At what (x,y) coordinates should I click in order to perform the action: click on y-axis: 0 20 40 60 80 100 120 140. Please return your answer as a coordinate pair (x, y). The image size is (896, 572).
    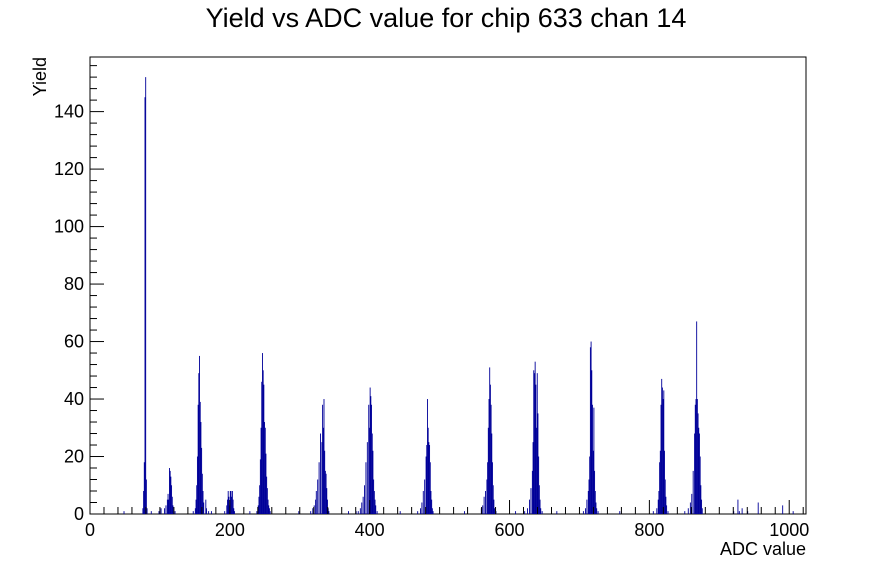
    Looking at the image, I should click on (79, 294).